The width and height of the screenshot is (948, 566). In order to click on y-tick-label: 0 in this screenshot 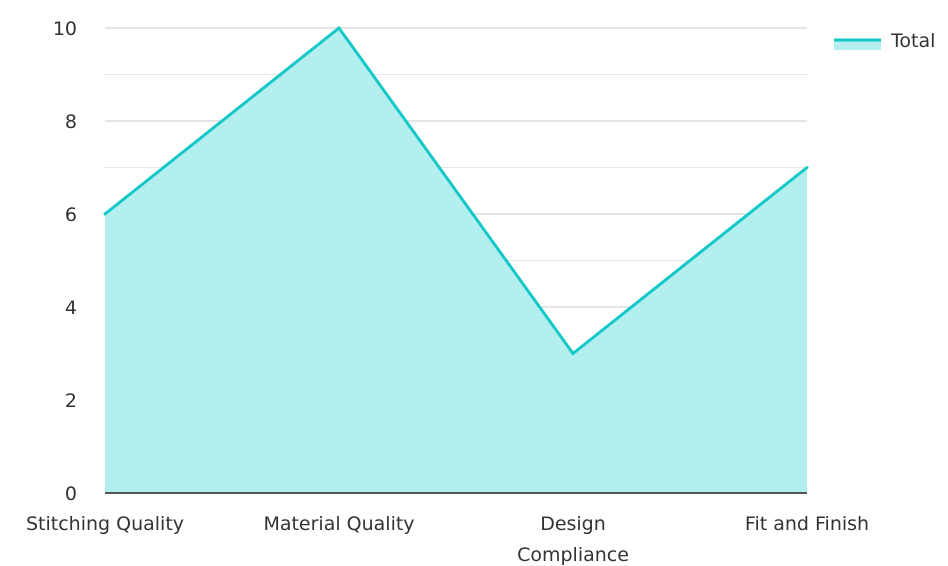, I will do `click(71, 494)`.